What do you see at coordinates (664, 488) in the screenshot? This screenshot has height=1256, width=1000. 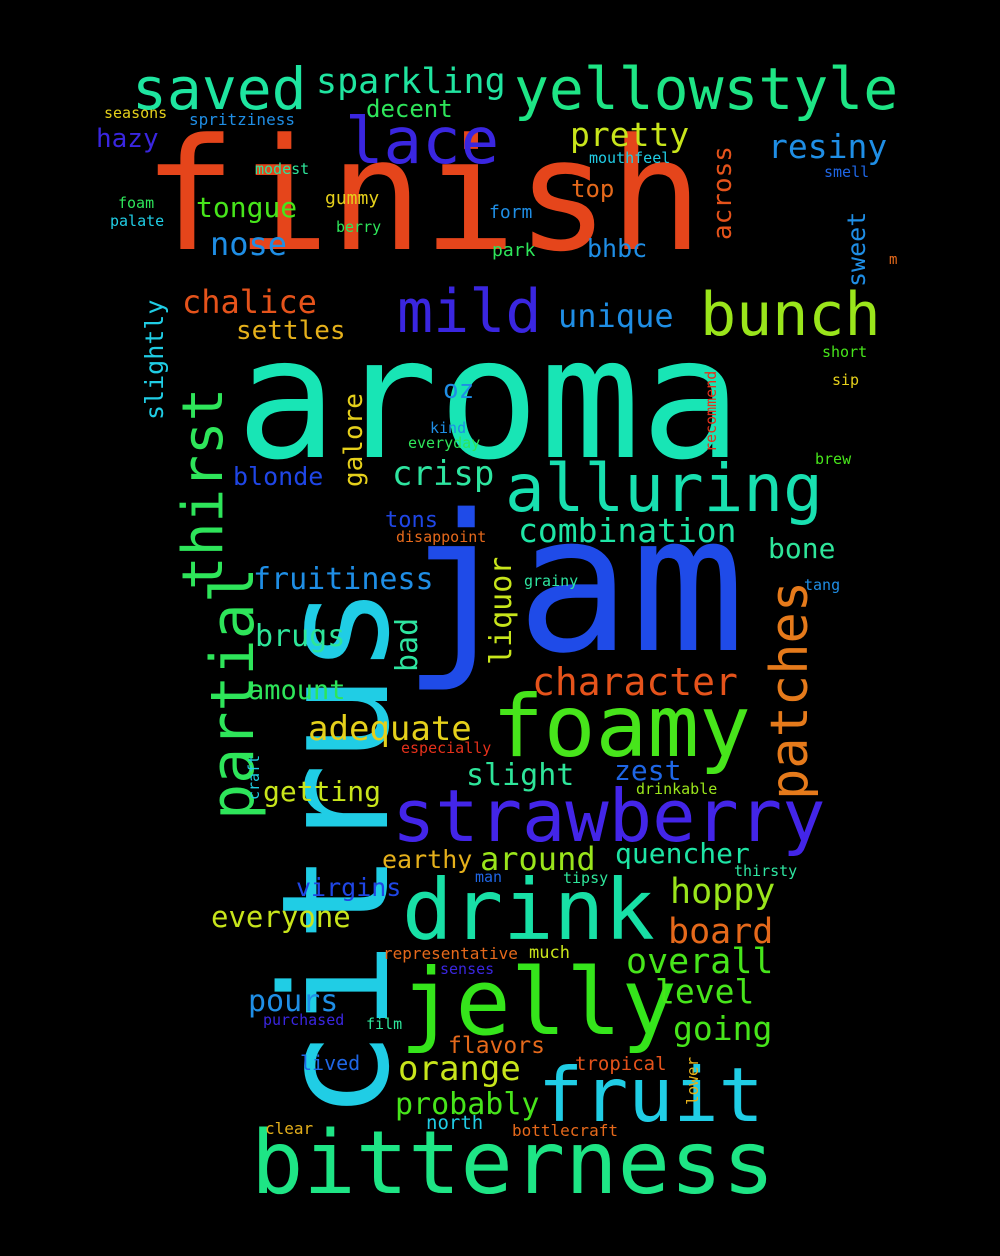 I see `word: alluring` at bounding box center [664, 488].